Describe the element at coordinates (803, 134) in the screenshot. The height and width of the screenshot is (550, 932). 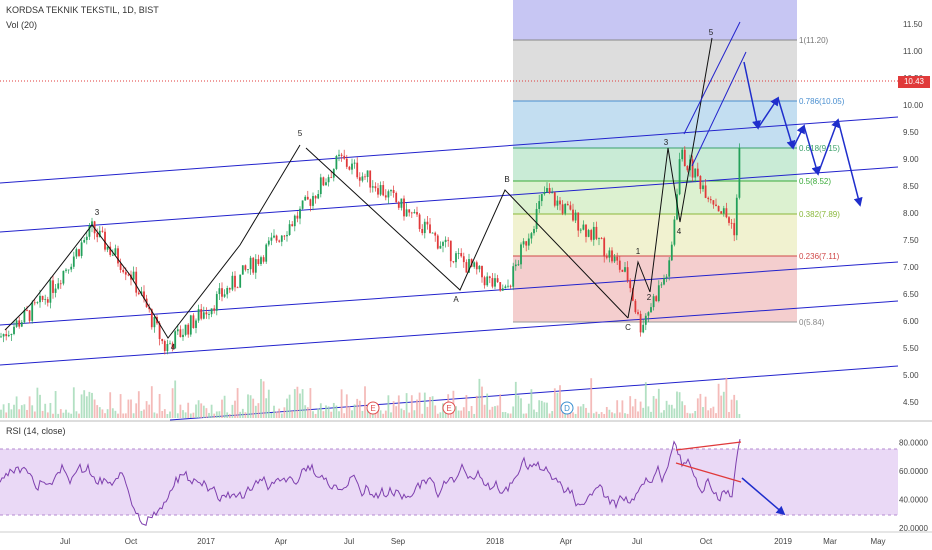
I see `forecast-path` at that location.